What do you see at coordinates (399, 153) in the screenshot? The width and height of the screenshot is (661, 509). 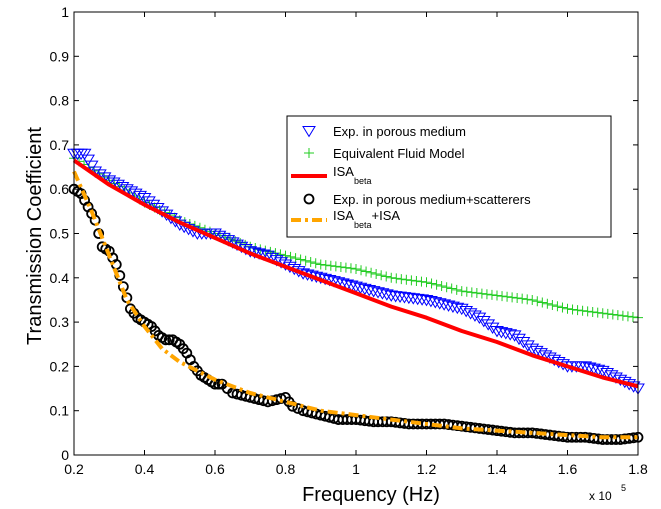 I see `legend-label: Equivalent Fluid Model` at bounding box center [399, 153].